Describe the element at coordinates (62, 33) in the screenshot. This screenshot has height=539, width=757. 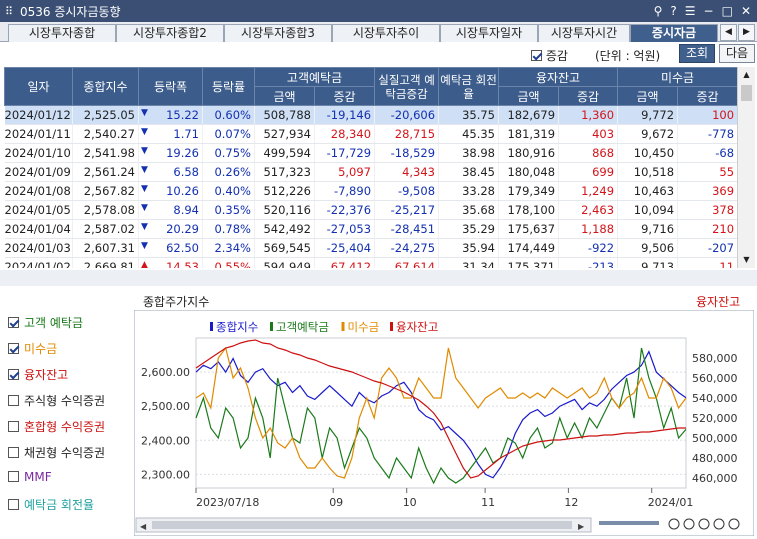
I see `tab-market-summary: 시장투자종합` at that location.